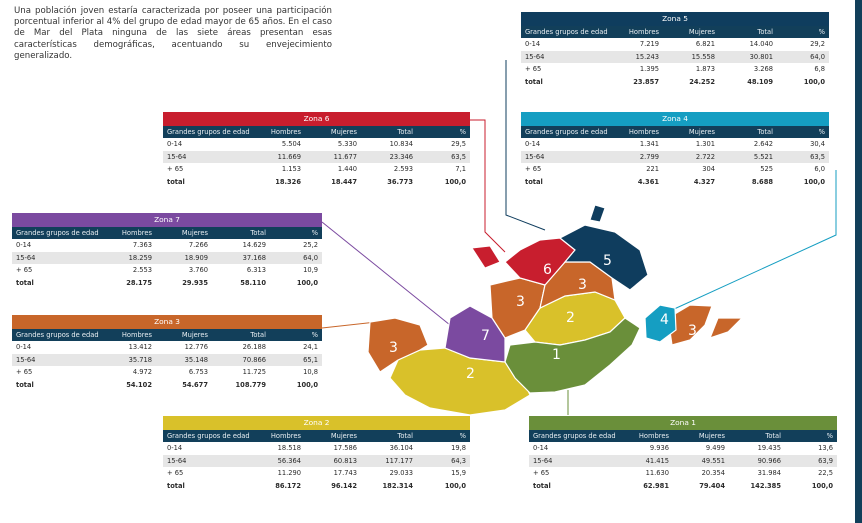  I want to click on zona1-column-header: Mujeres, so click(701, 436).